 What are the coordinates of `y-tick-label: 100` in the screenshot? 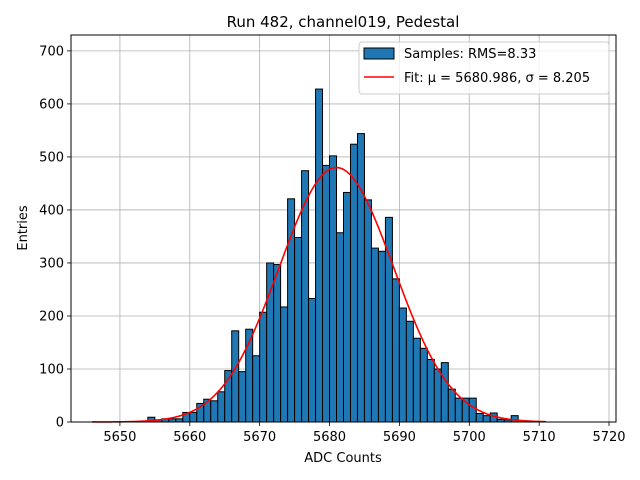 It's located at (51, 369).